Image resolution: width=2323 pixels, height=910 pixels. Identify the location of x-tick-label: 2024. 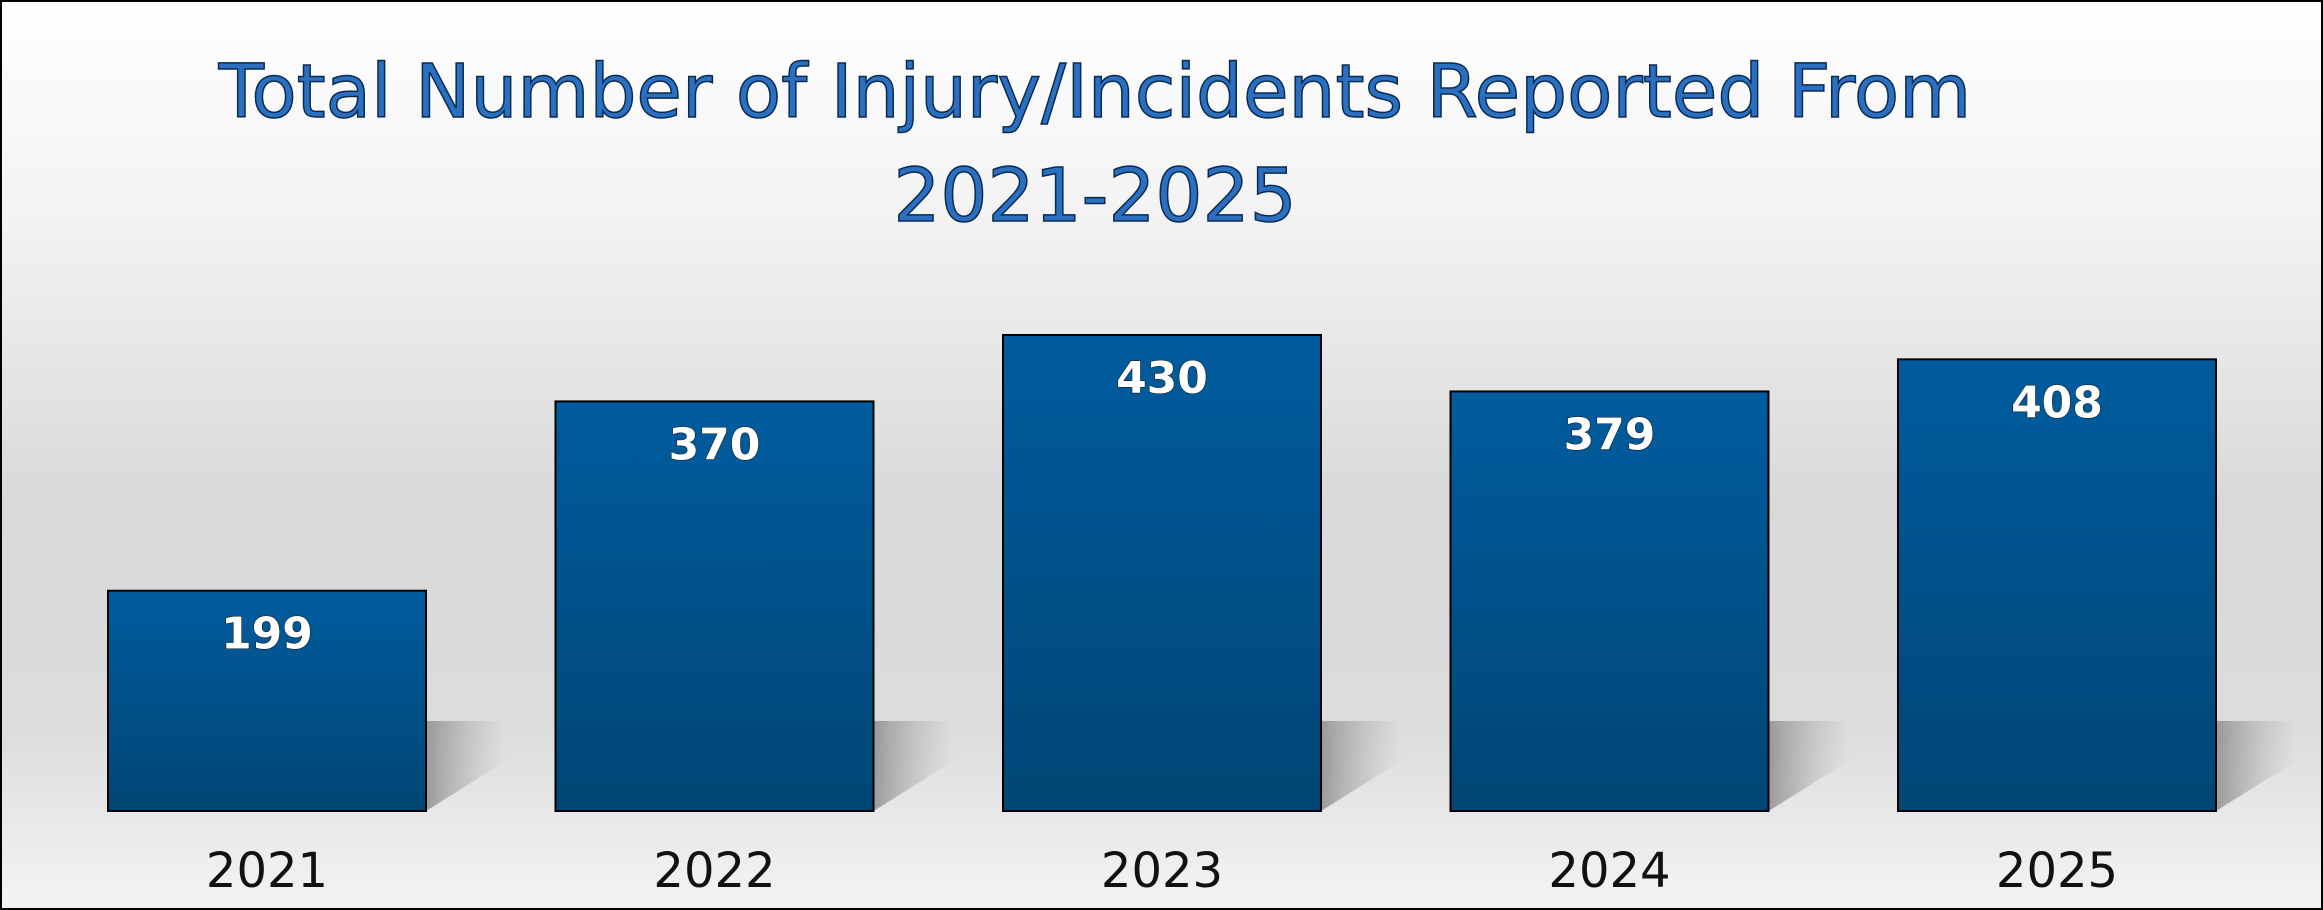
(1609, 871).